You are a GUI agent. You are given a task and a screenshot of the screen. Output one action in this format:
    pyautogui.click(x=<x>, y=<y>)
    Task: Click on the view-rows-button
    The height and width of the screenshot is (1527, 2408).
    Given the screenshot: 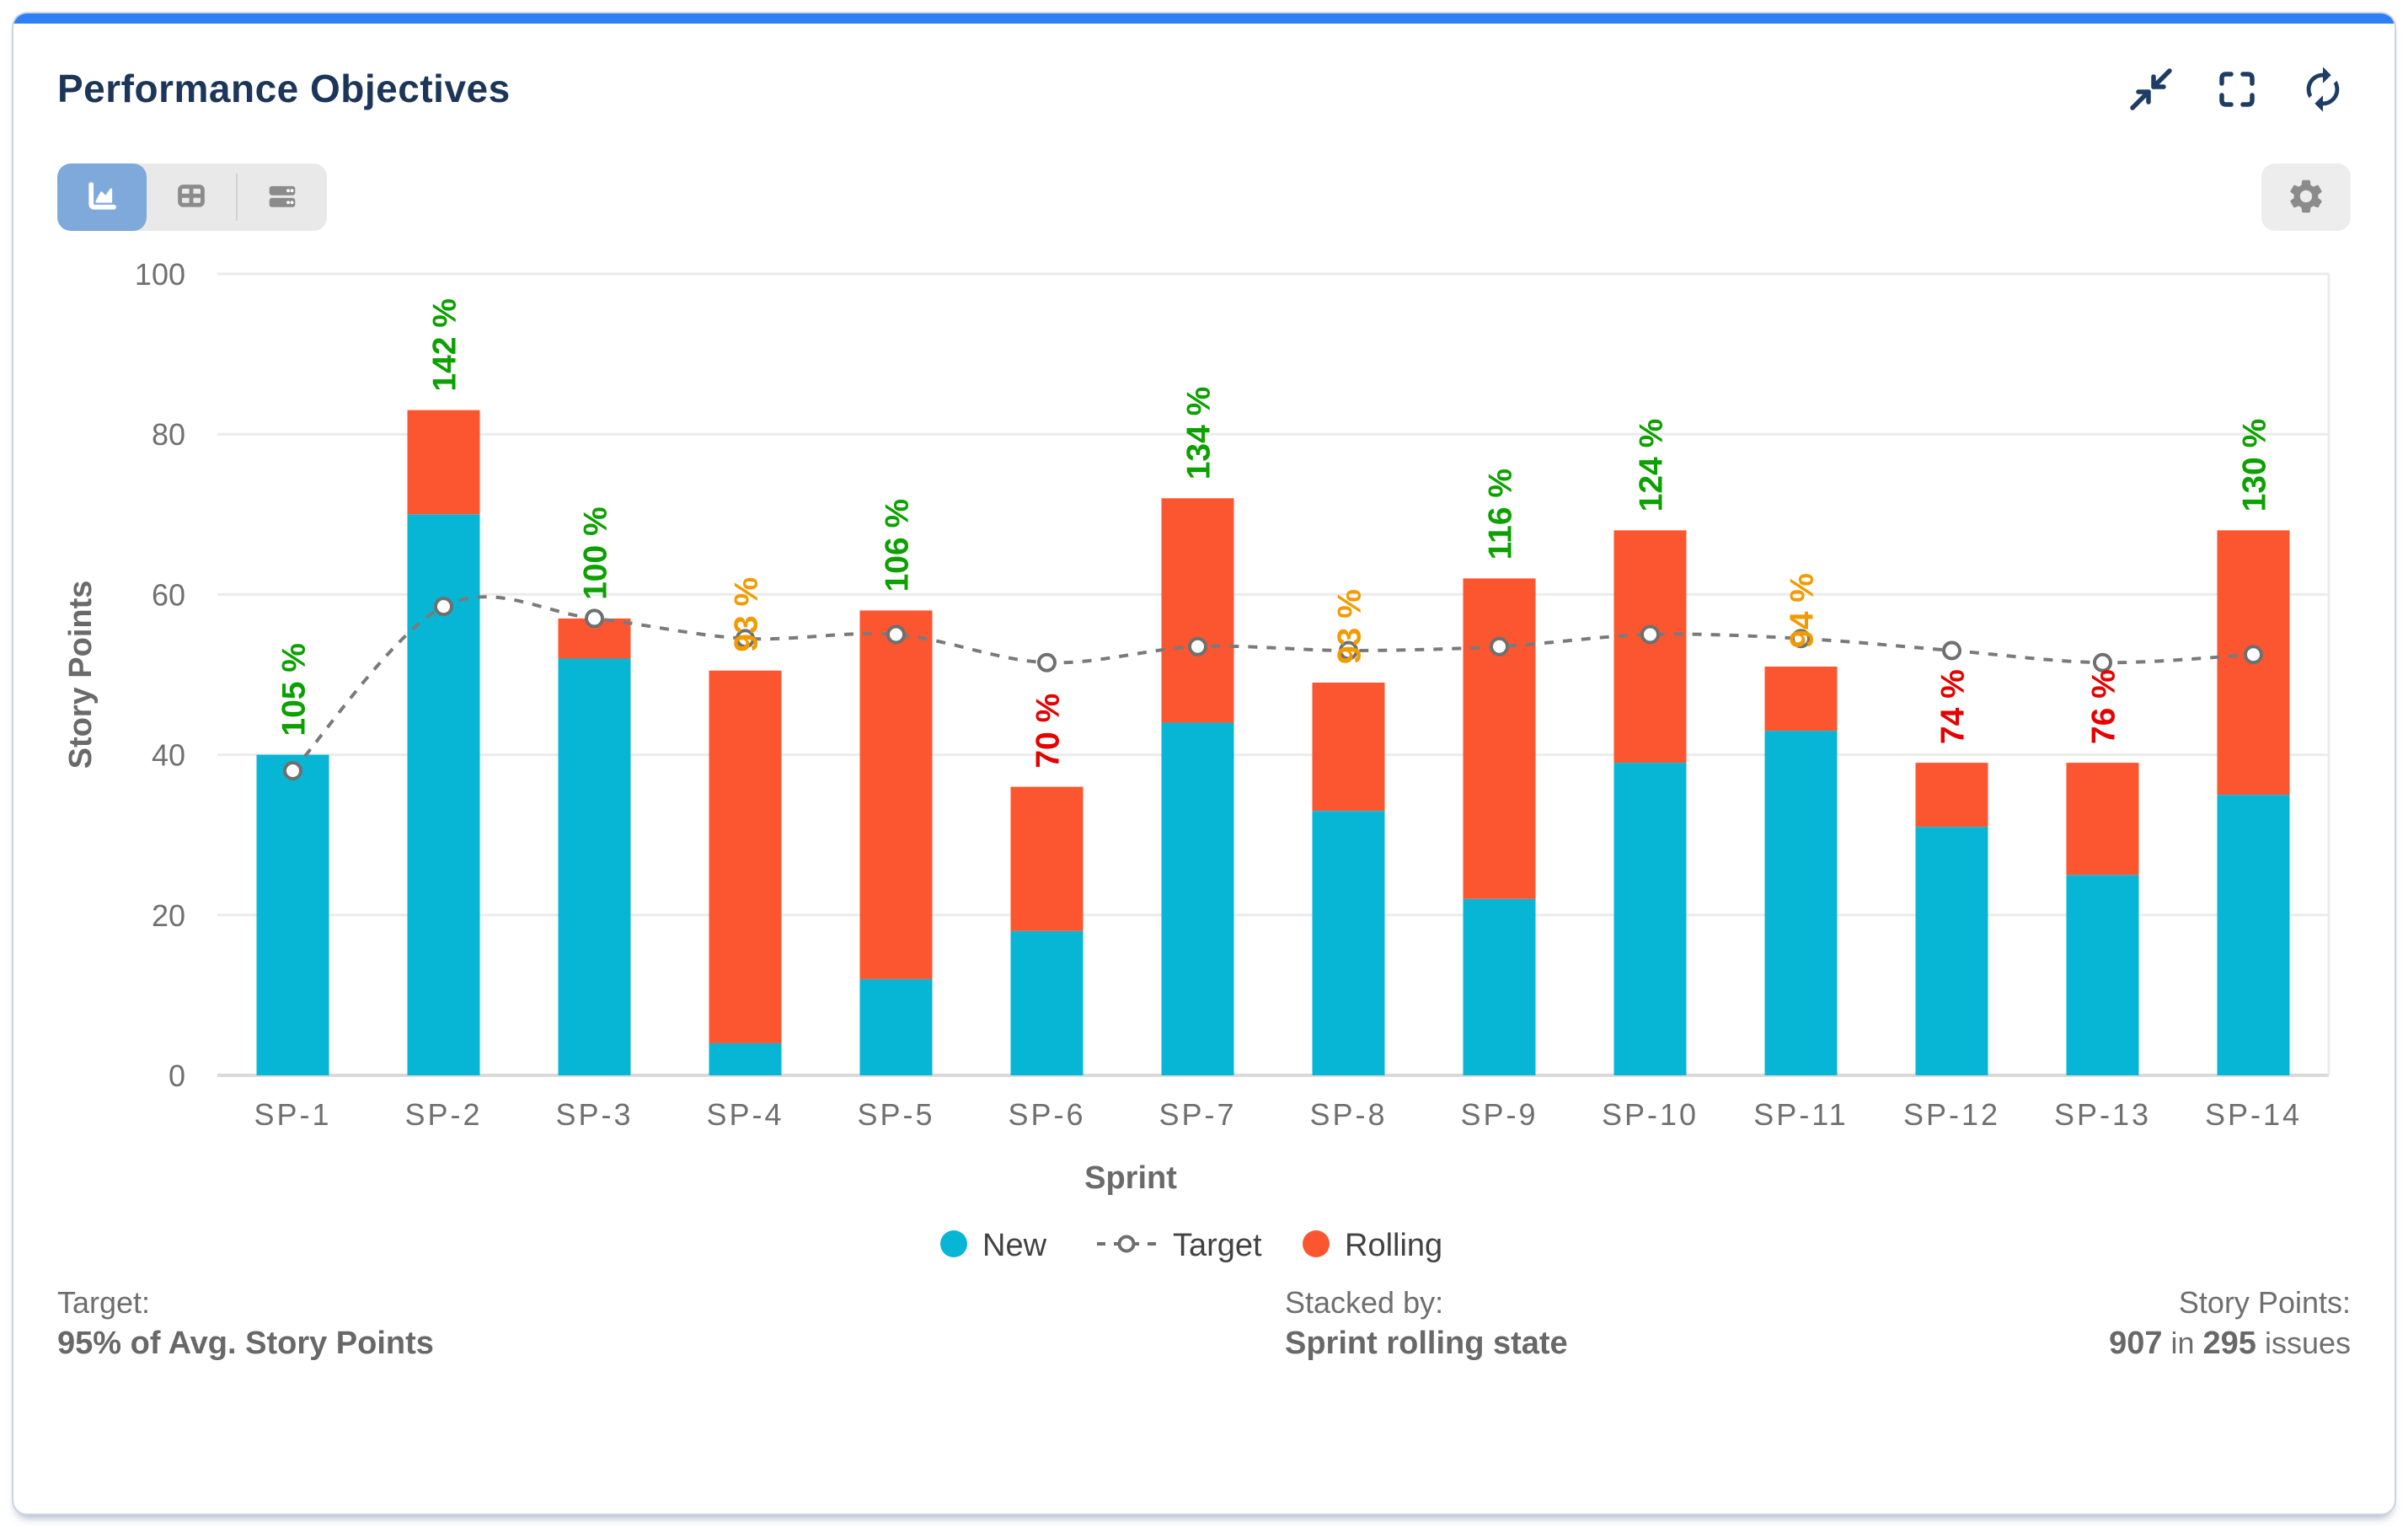 What is the action you would take?
    pyautogui.click(x=282, y=197)
    